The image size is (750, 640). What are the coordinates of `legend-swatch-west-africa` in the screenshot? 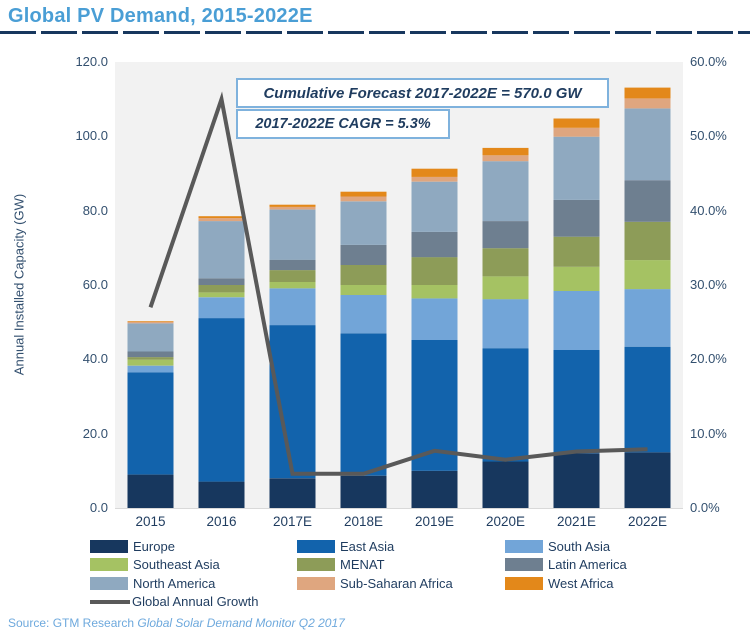 It's located at (524, 583).